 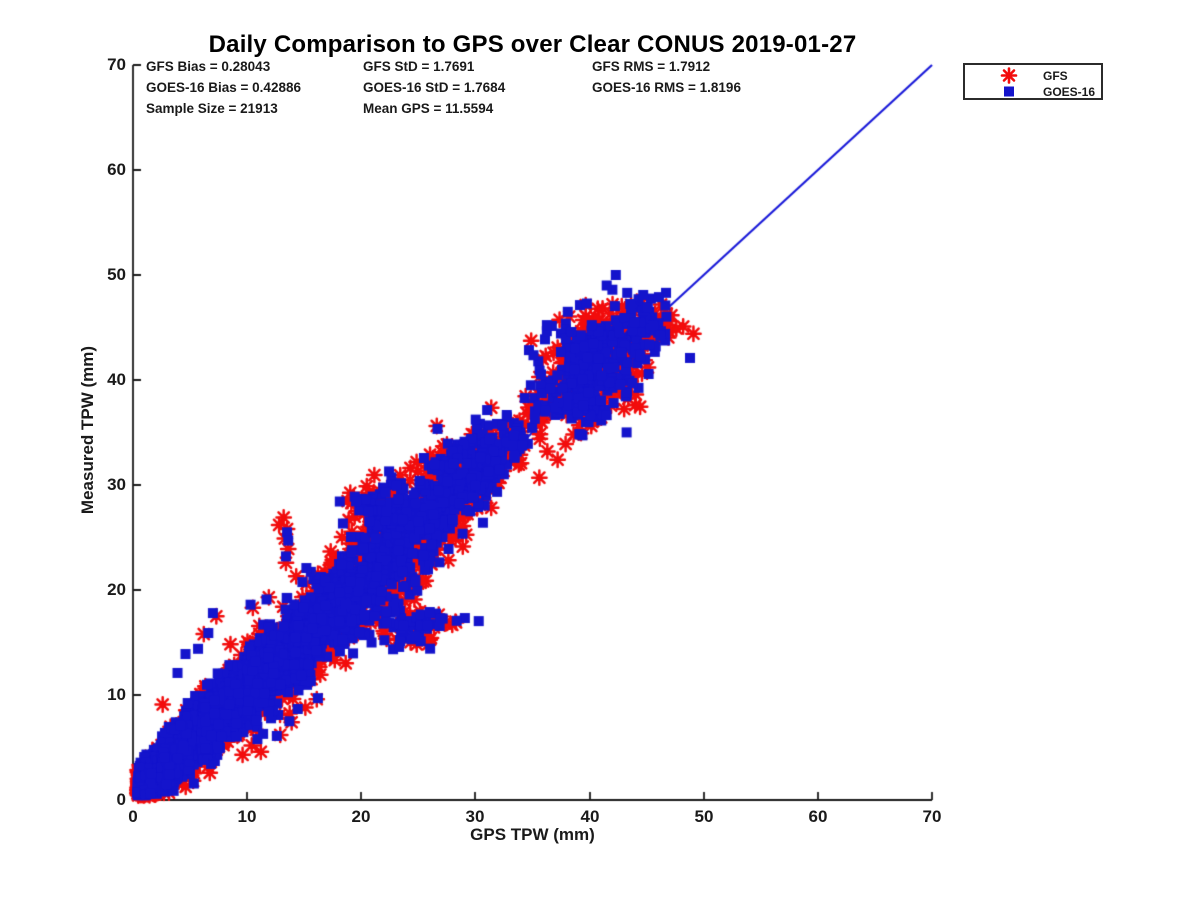 What do you see at coordinates (532, 834) in the screenshot?
I see `x-axis-label: GPS TPW (mm)` at bounding box center [532, 834].